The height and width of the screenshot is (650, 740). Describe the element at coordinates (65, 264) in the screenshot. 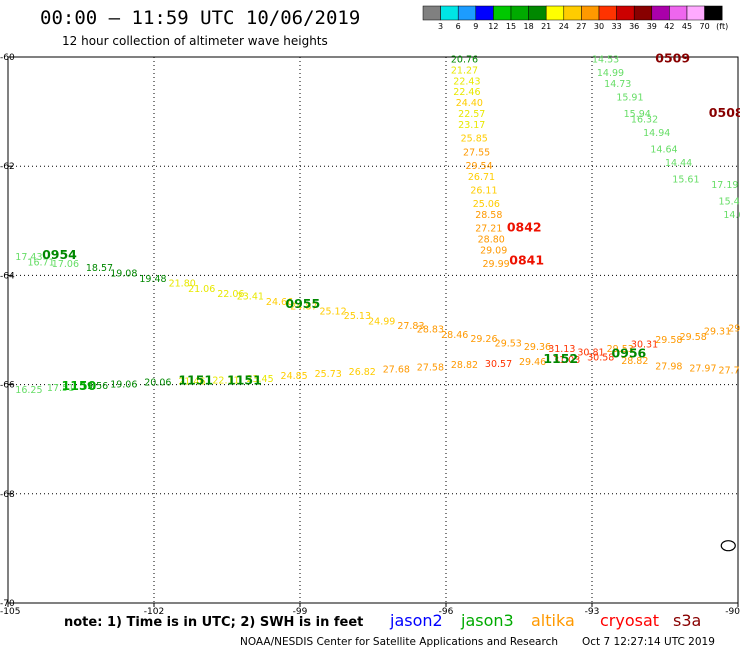

I see `swh-value: 17.06` at that location.